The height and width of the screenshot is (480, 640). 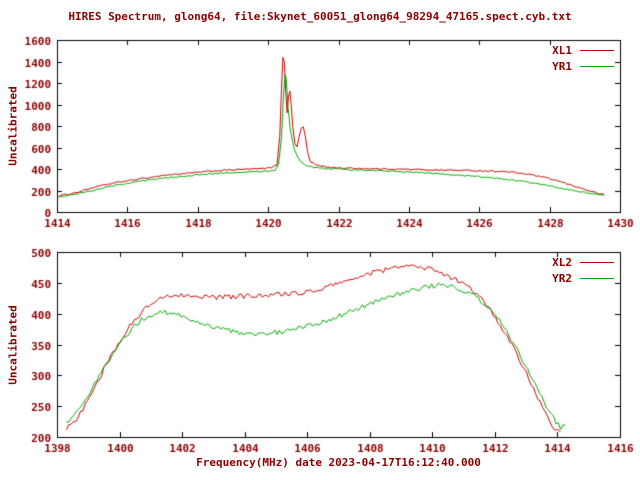 What do you see at coordinates (597, 278) in the screenshot?
I see `legend-line-yr2` at bounding box center [597, 278].